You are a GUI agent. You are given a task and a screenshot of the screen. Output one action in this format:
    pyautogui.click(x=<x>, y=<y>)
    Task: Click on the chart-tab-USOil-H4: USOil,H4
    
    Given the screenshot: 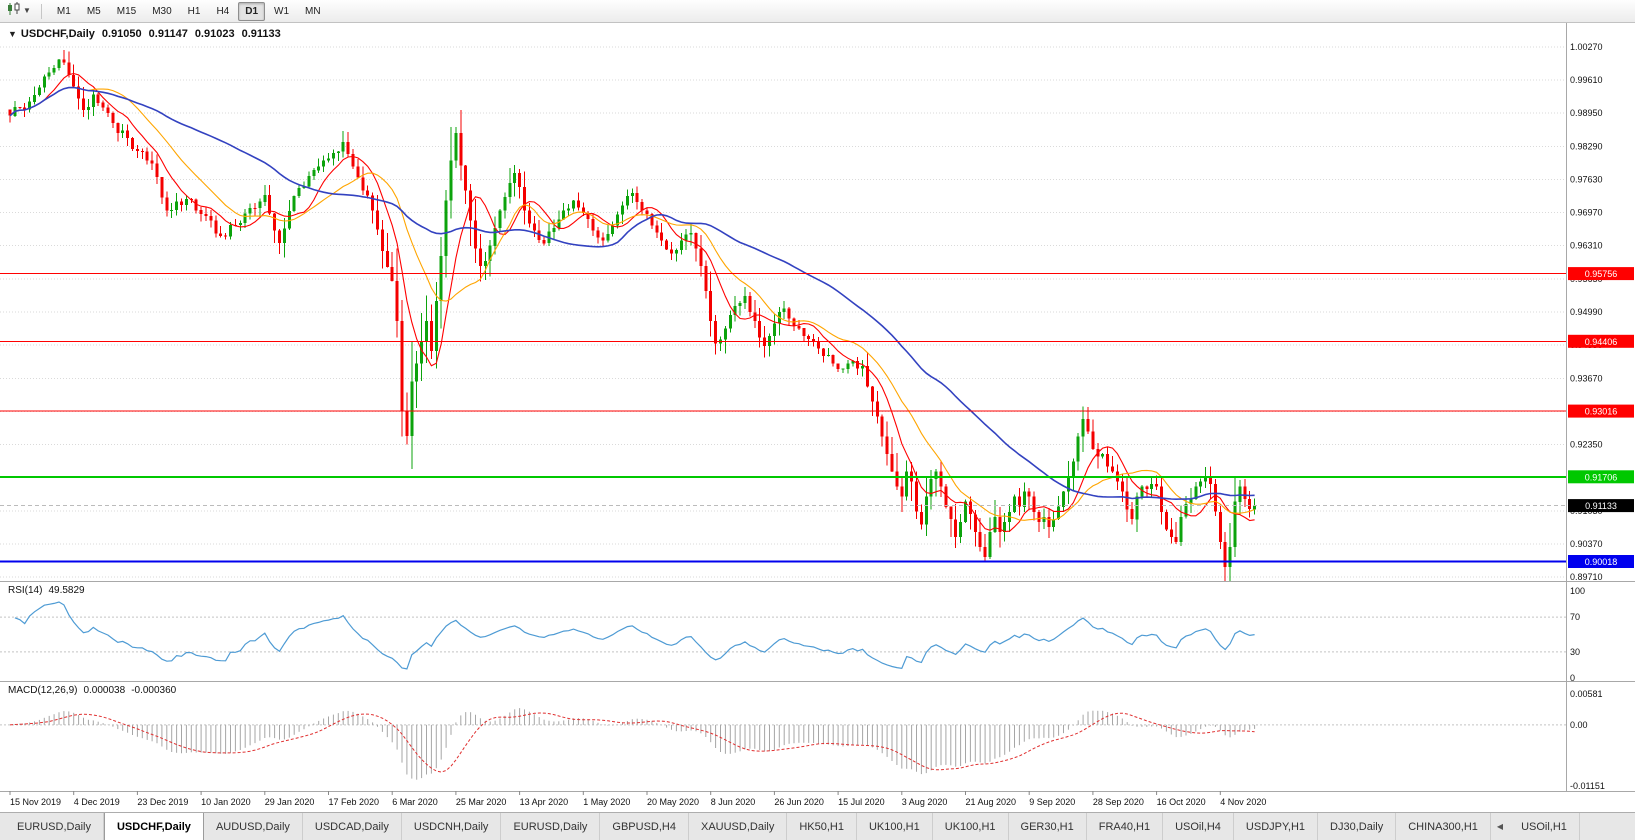 What is the action you would take?
    pyautogui.click(x=1198, y=826)
    